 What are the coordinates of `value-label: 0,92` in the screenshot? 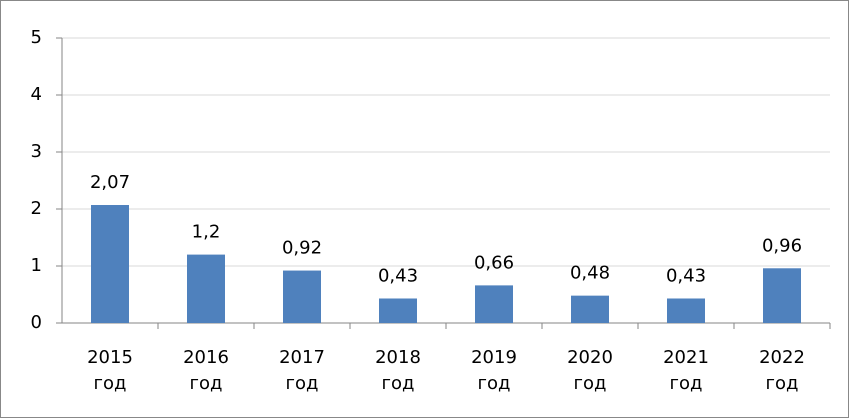 It's located at (302, 248).